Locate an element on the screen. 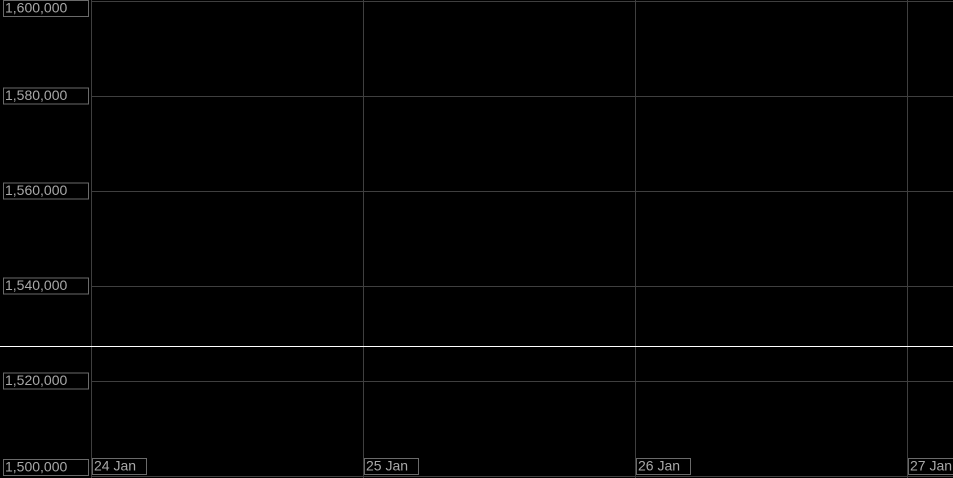 Image resolution: width=953 pixels, height=478 pixels. x-tick: 27 Jan is located at coordinates (930, 466).